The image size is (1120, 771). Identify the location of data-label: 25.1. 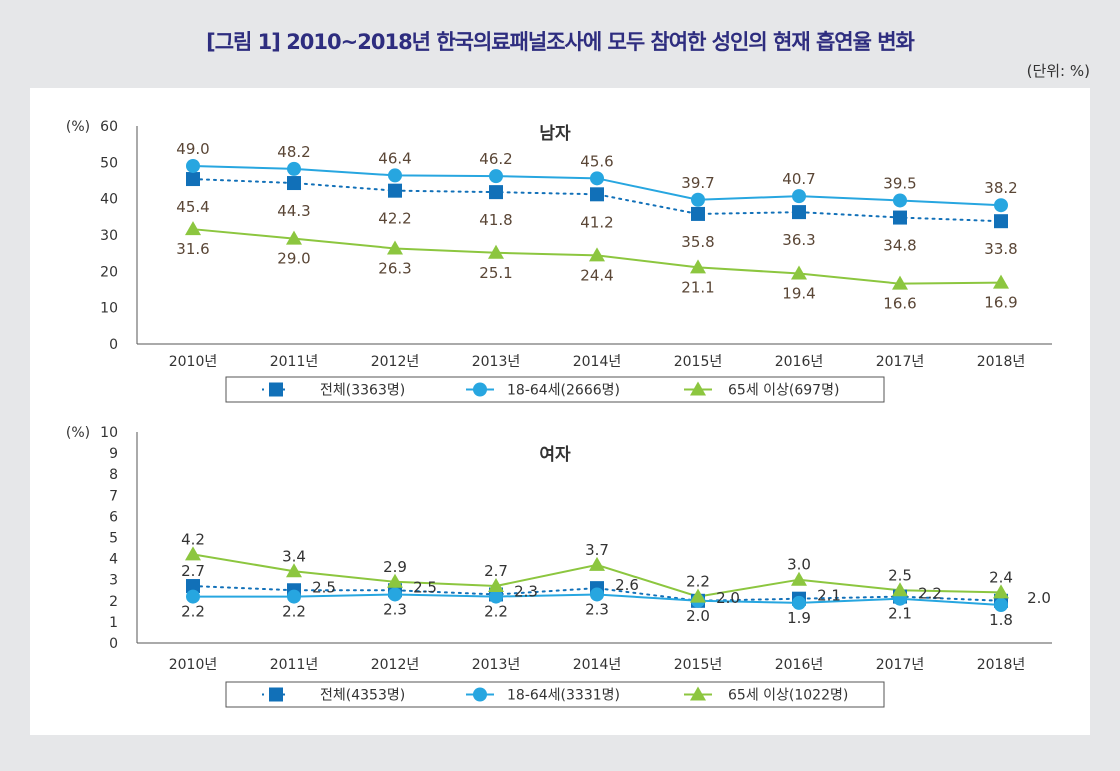
(495, 273).